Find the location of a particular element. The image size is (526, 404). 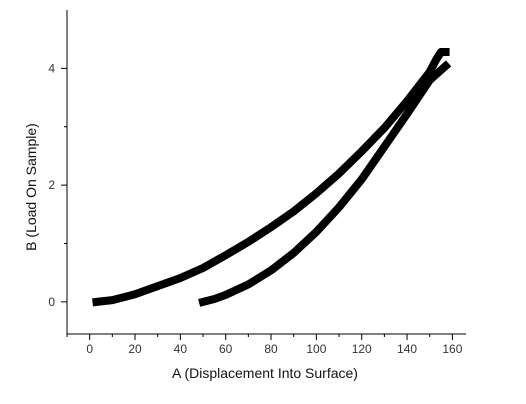

y-ticks: 0 2 4 is located at coordinates (57, 185).